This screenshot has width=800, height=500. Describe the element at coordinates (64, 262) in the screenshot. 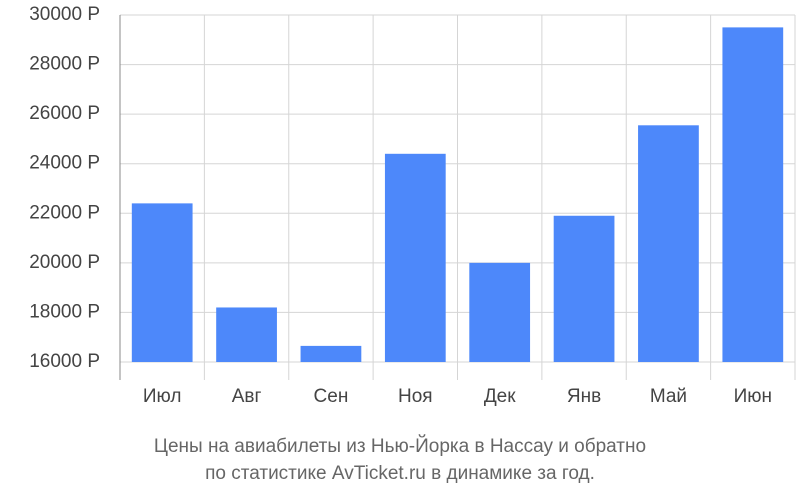

I see `y-tick-label: 20000 Р` at that location.